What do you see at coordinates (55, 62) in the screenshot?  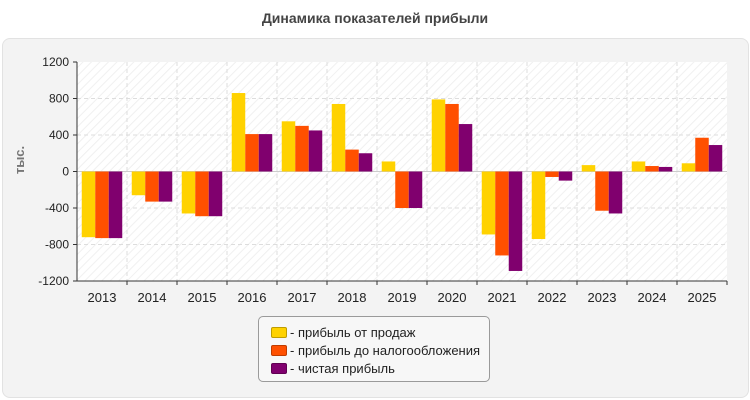 I see `y-tick-label: 1200` at bounding box center [55, 62].